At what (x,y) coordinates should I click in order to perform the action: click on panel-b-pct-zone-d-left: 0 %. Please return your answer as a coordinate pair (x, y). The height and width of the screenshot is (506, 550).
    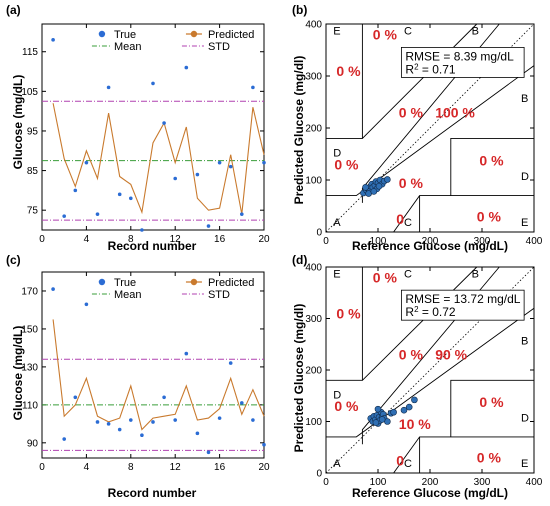
    Looking at the image, I should click on (346, 165).